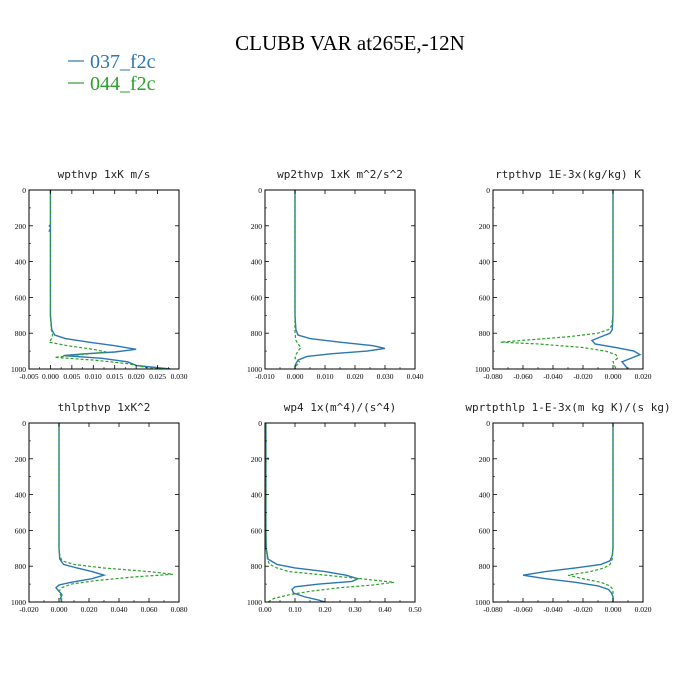 The width and height of the screenshot is (700, 700). I want to click on panel-title: wp2thvp 1xK m^2/s^2, so click(340, 174).